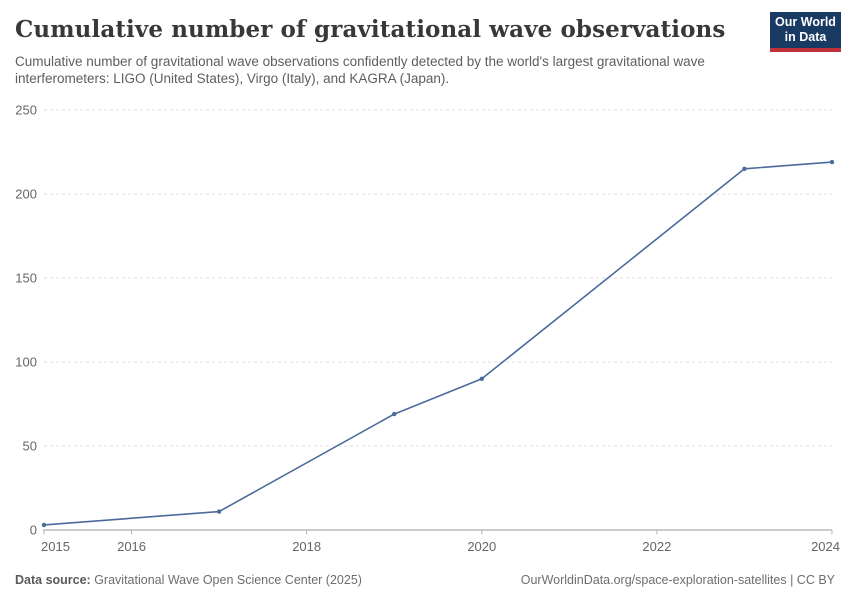 The width and height of the screenshot is (850, 600). Describe the element at coordinates (26, 278) in the screenshot. I see `svg-text: 150` at that location.